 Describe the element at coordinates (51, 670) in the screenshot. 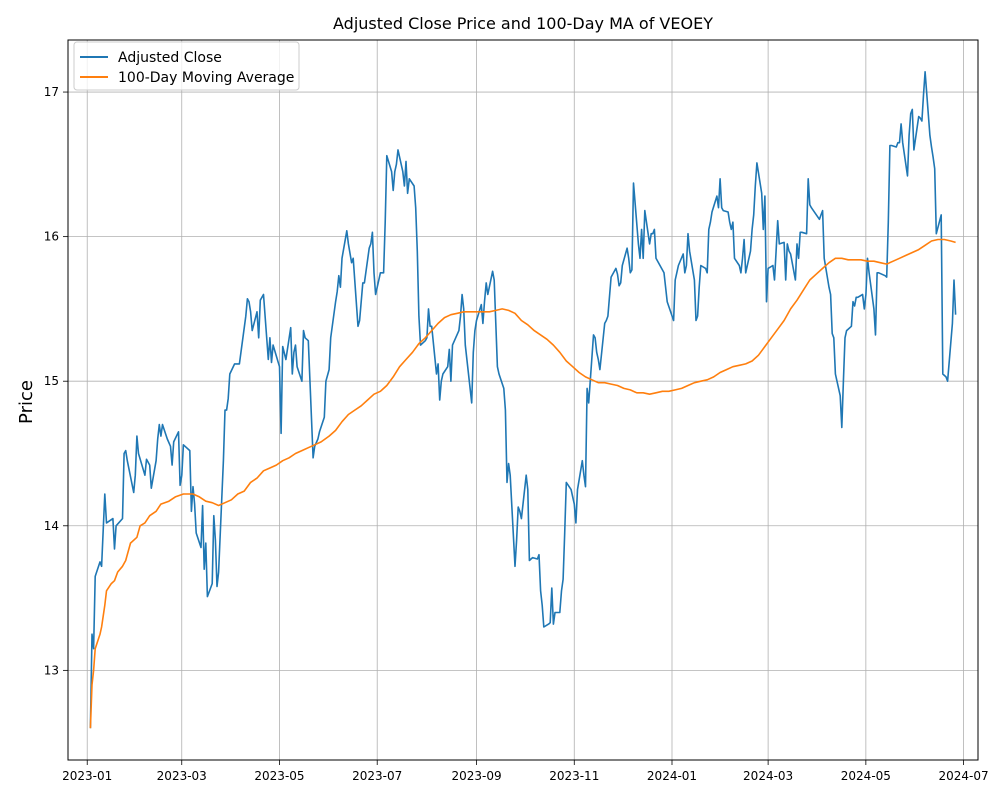

I see `y-tick-label: 13` at that location.